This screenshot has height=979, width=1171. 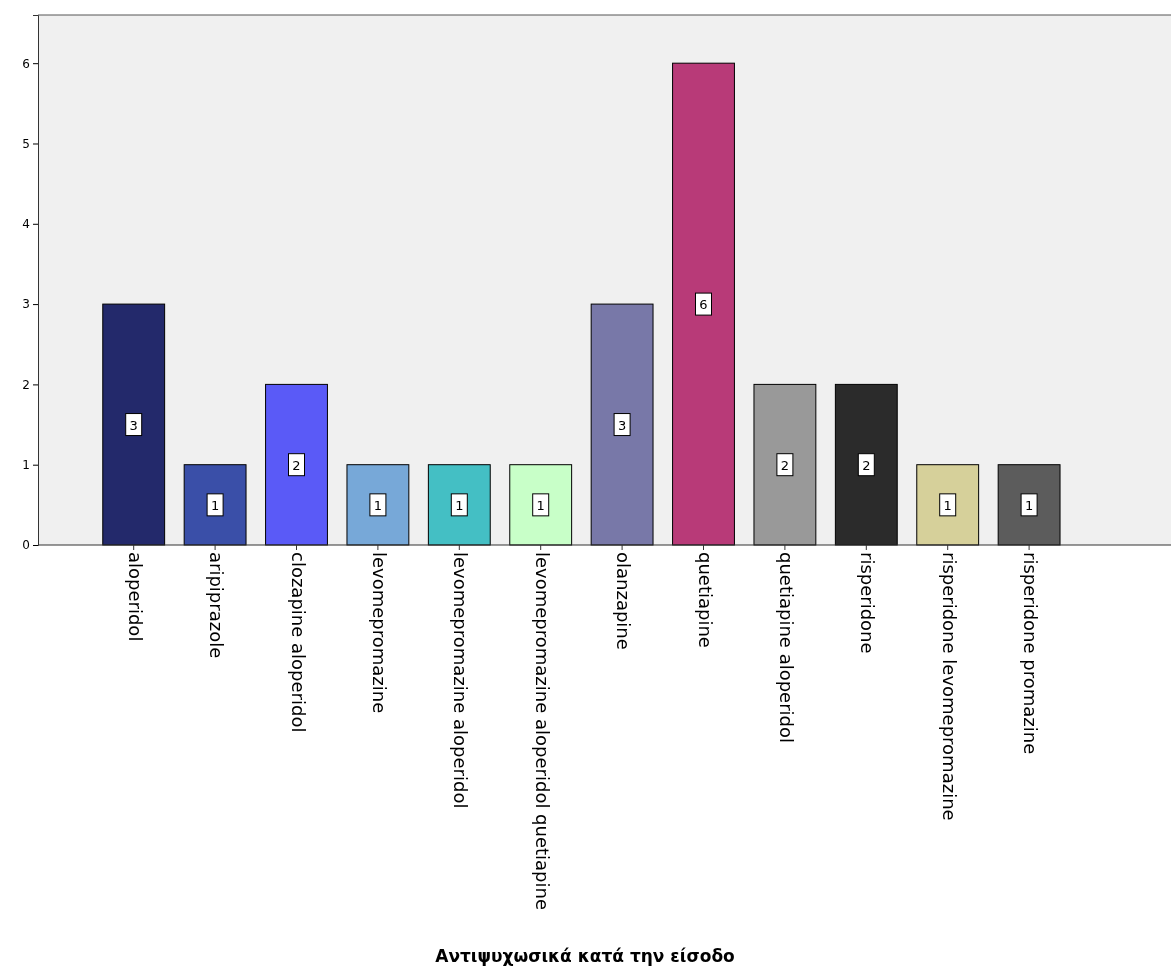 I want to click on y-tick-label: 6, so click(x=26, y=63).